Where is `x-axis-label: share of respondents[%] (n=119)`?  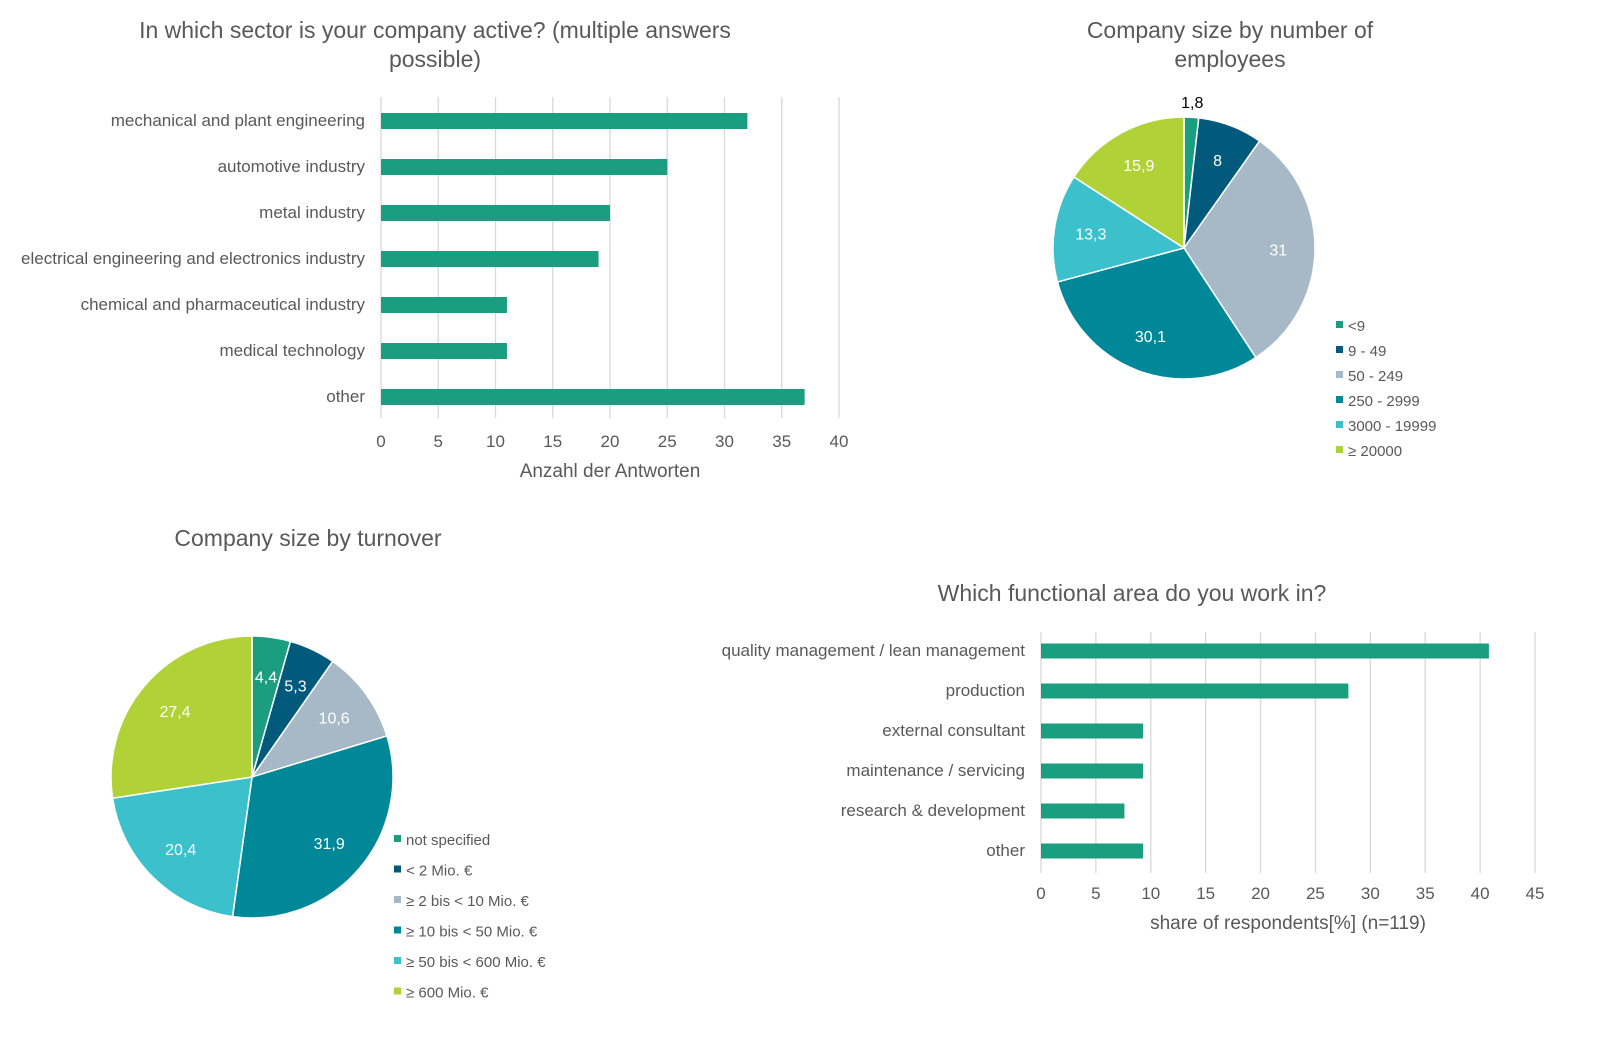 x-axis-label: share of respondents[%] (n=119) is located at coordinates (1288, 923).